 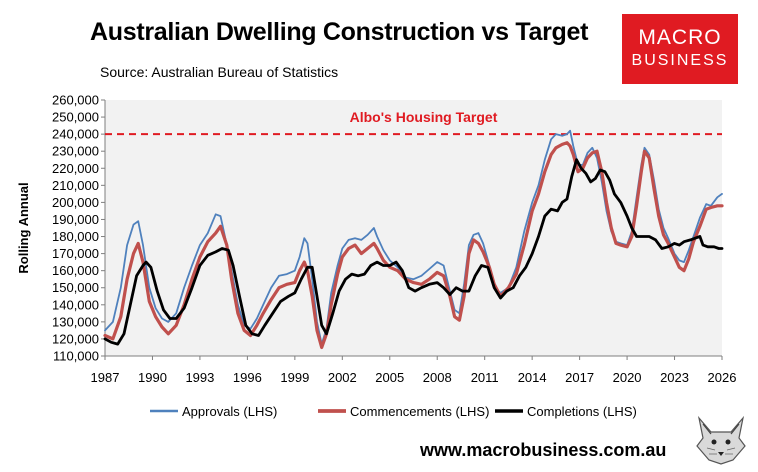 What do you see at coordinates (75, 185) in the screenshot?
I see `y-tick-label: 210,000` at bounding box center [75, 185].